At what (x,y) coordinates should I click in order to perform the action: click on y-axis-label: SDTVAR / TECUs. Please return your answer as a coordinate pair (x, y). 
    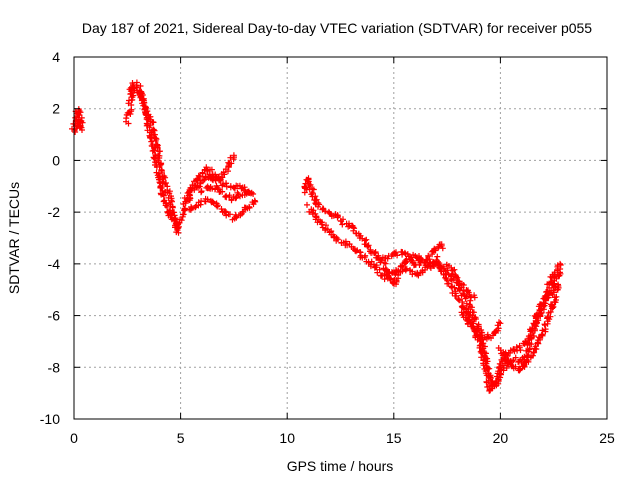
    Looking at the image, I should click on (14, 238).